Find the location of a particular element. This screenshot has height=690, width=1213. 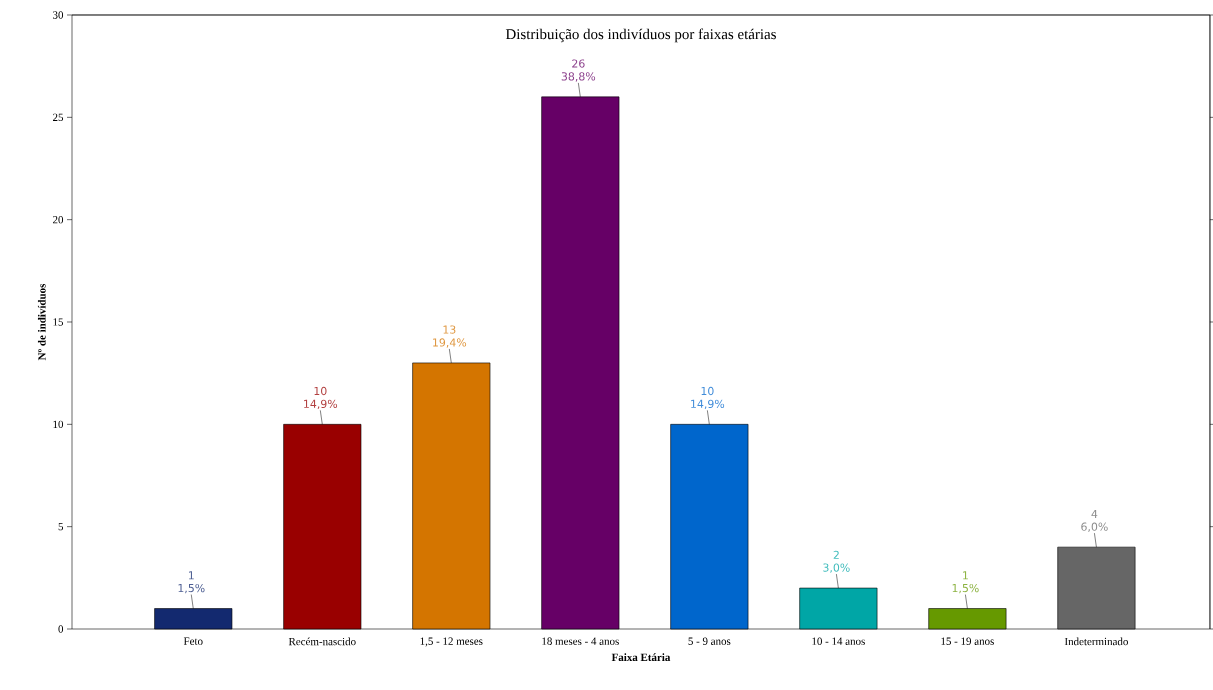

y-tick-label: 5 is located at coordinates (61, 527).